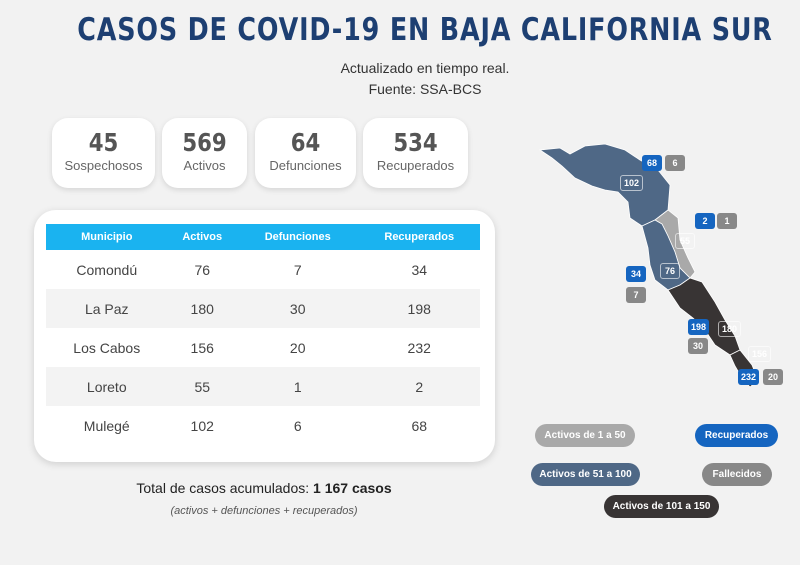  Describe the element at coordinates (675, 163) in the screenshot. I see `mulege-deaths-badge: 6` at that location.